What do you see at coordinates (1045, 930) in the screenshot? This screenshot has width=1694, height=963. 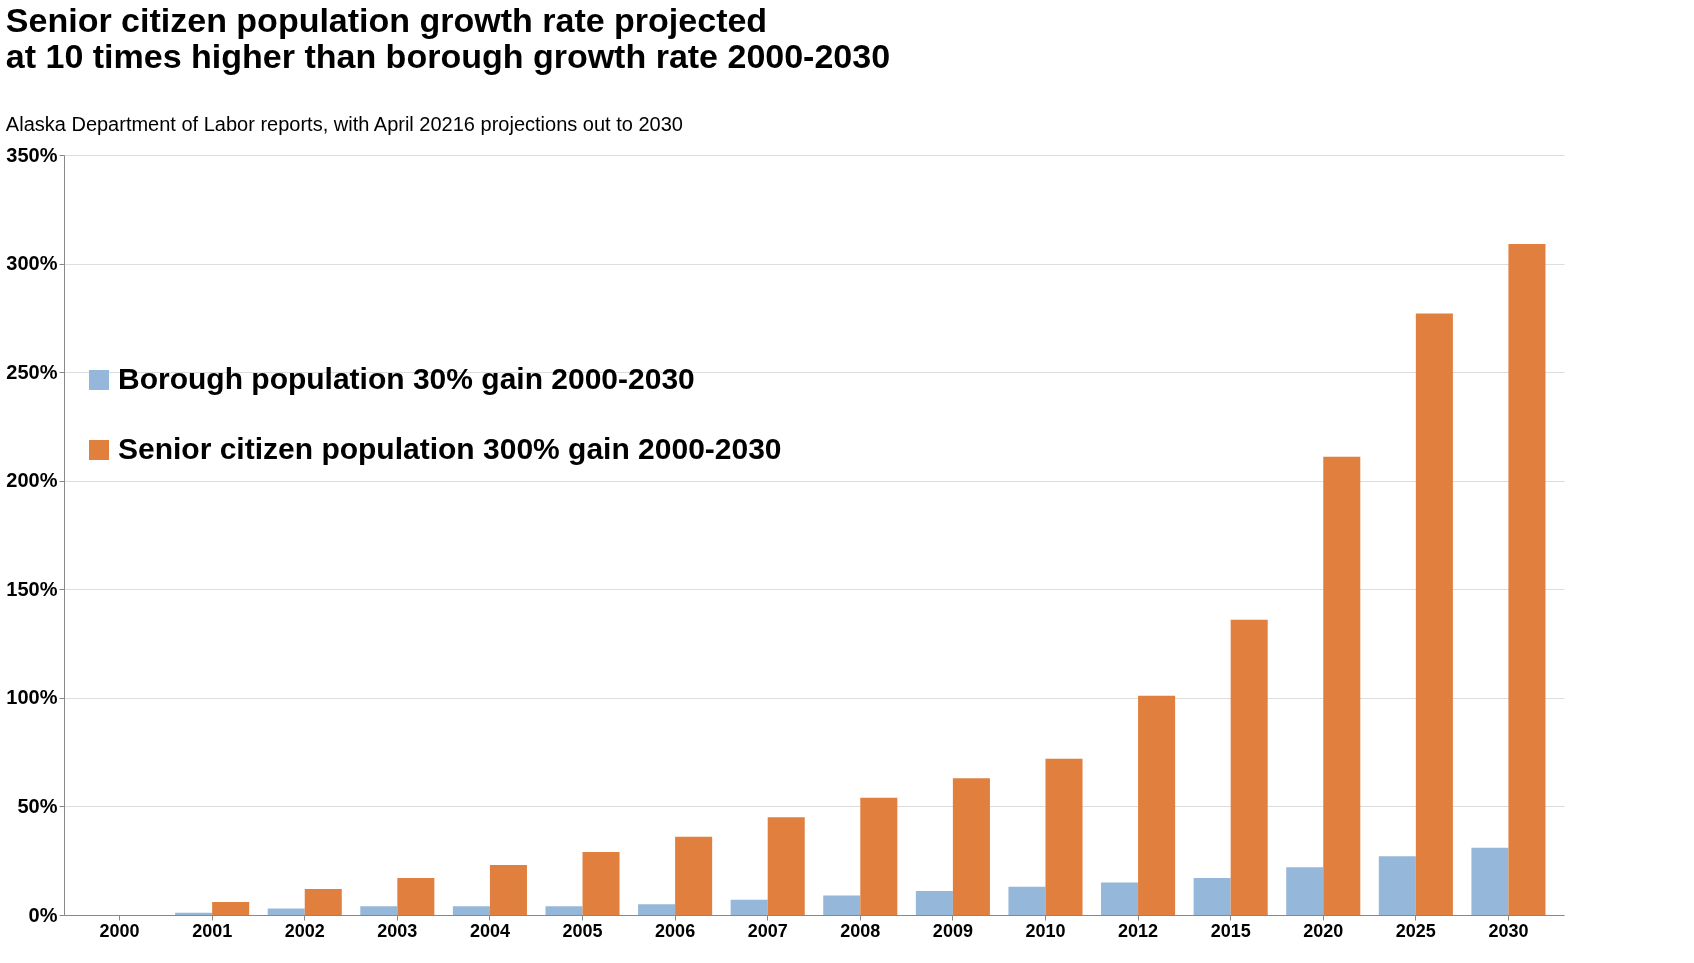 I see `x-tick-label: 2010` at bounding box center [1045, 930].